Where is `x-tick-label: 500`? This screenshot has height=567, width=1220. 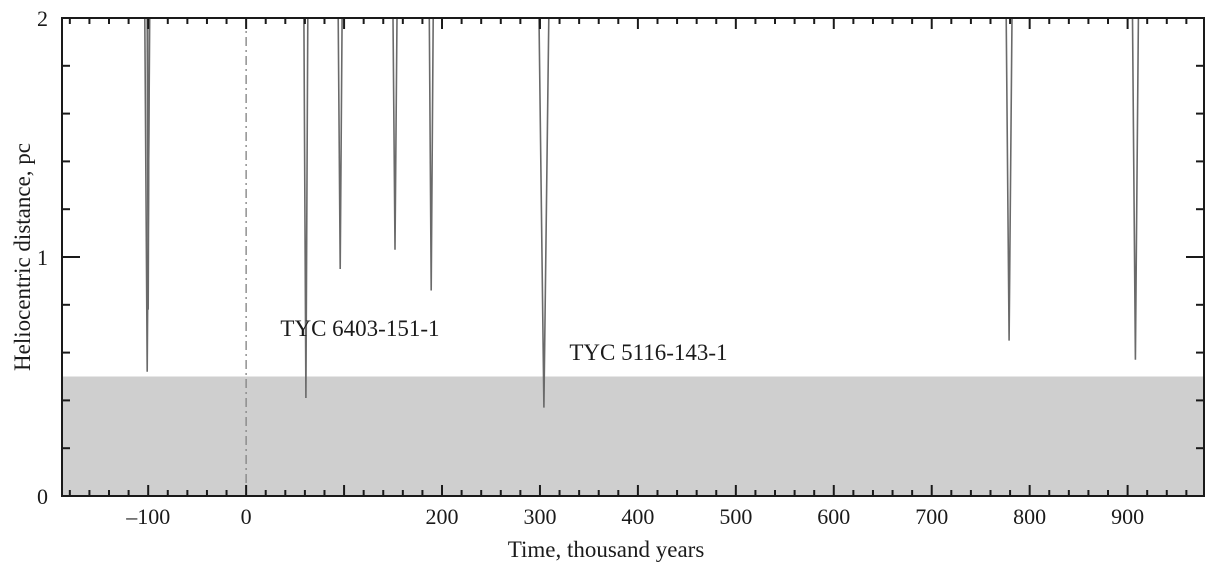
x-tick-label: 500 is located at coordinates (735, 516).